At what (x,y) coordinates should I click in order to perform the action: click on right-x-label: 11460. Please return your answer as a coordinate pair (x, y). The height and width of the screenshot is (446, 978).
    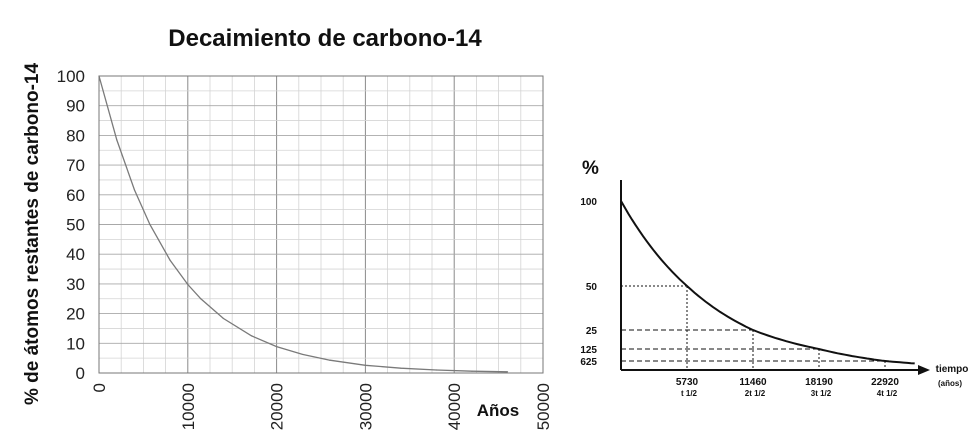
    Looking at the image, I should click on (753, 382).